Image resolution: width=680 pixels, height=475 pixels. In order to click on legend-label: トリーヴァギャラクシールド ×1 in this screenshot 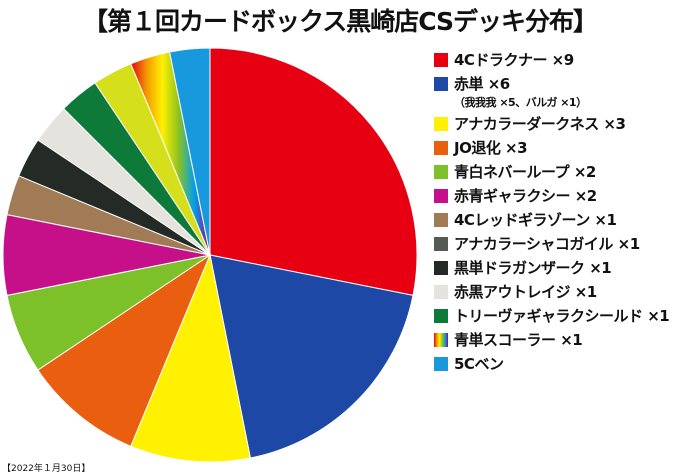, I will do `click(562, 316)`.